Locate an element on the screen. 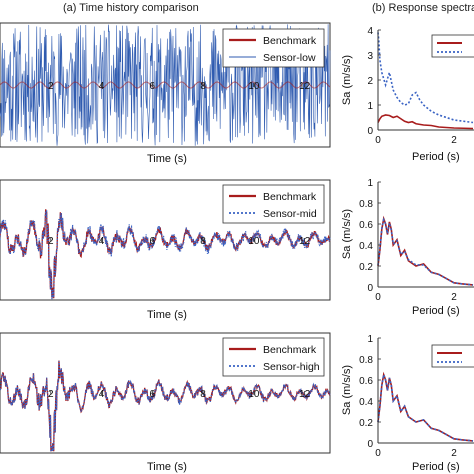 The image size is (474, 474). series-benchmark is located at coordinates (165, 85).